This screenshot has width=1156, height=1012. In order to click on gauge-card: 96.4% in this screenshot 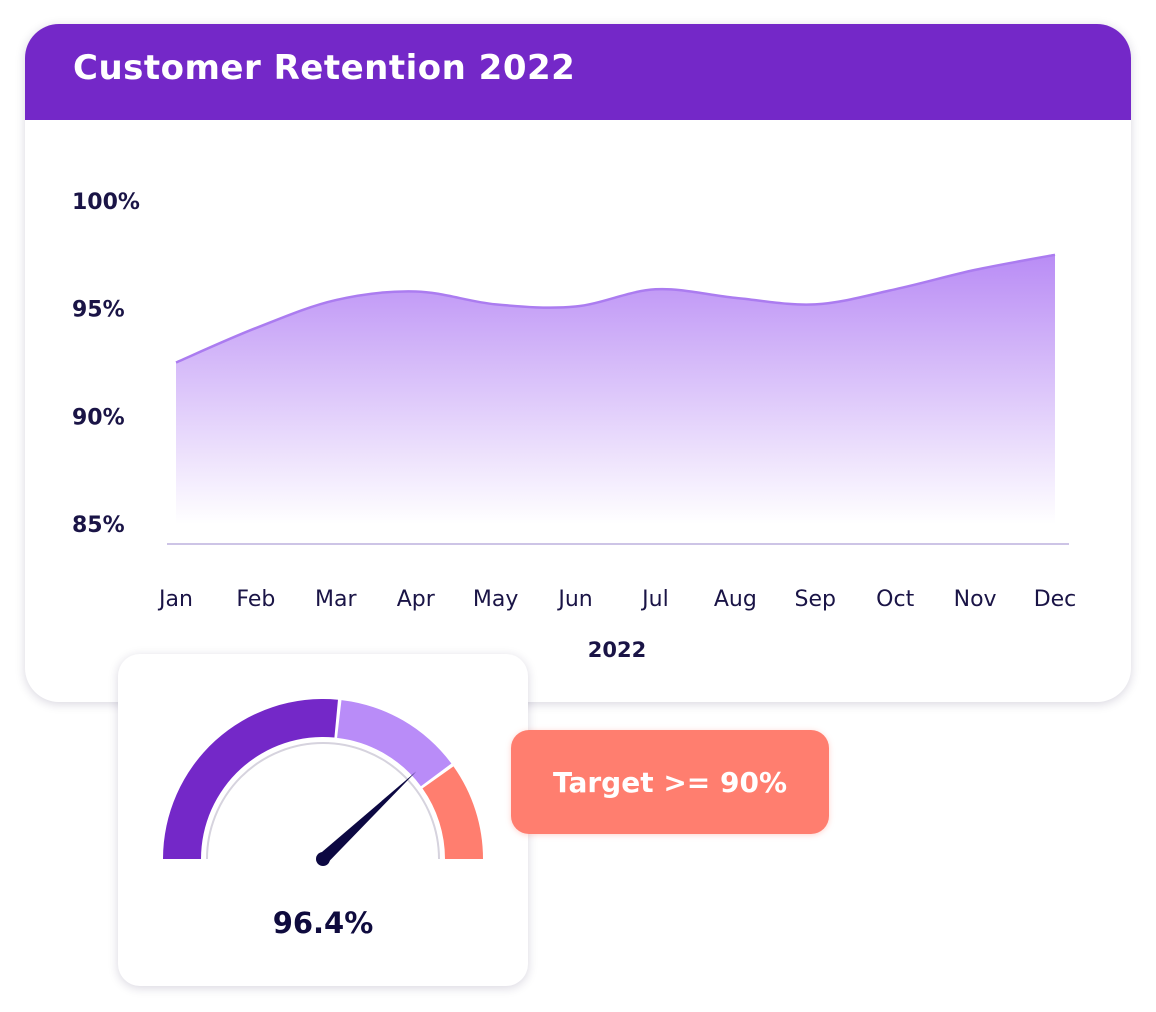, I will do `click(323, 820)`.